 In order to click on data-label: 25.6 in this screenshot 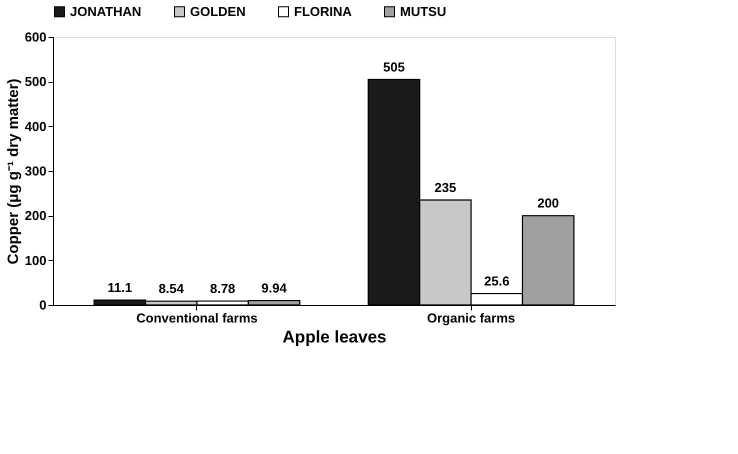, I will do `click(497, 281)`.